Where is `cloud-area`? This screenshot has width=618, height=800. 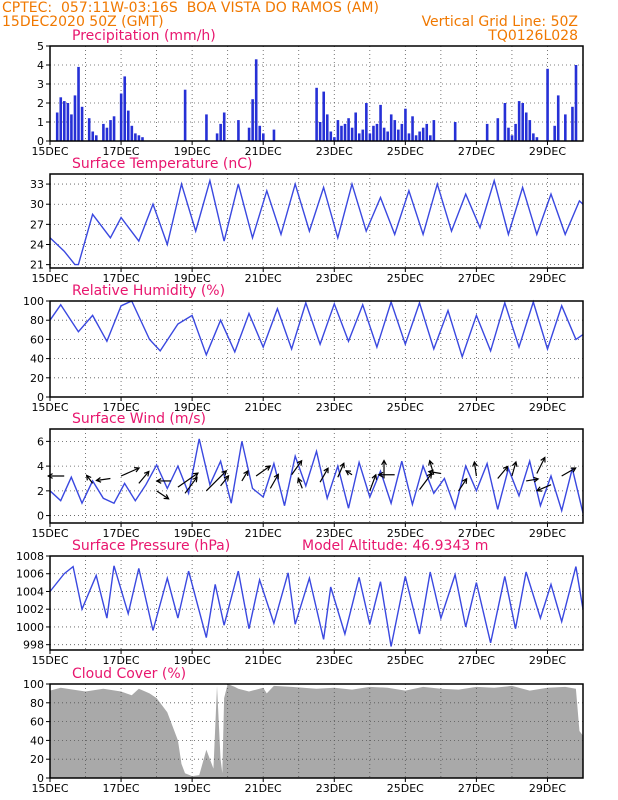 cloud-area is located at coordinates (316, 731).